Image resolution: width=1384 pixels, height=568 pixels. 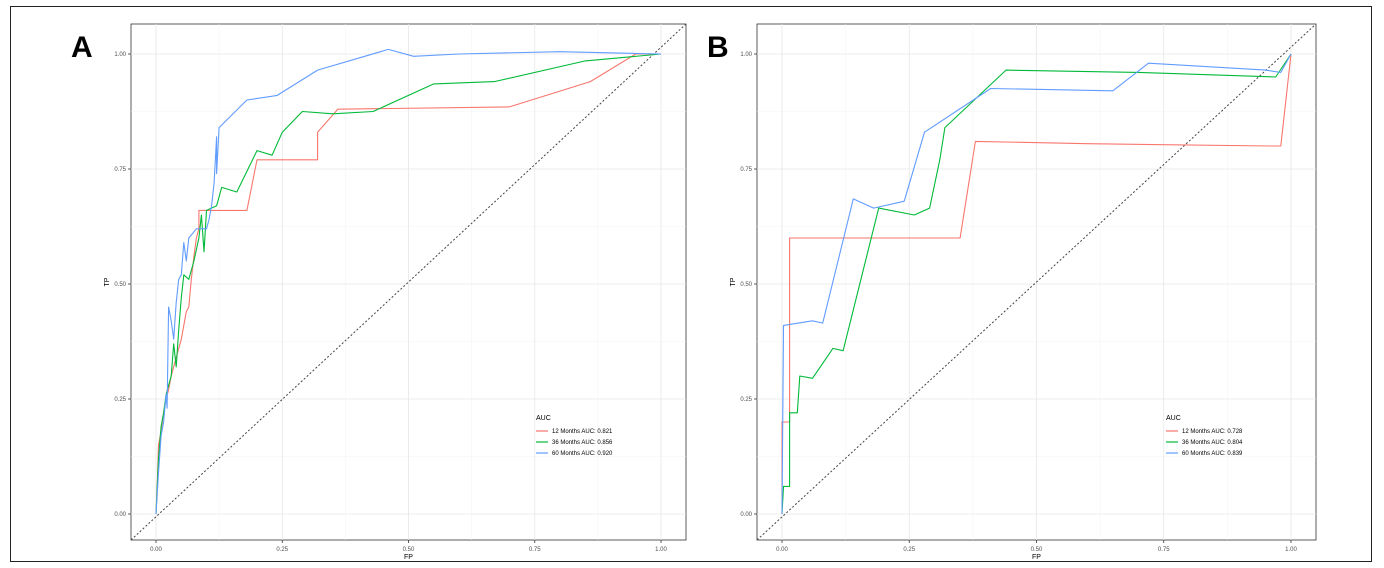 I want to click on panel-letter: B, so click(x=718, y=47).